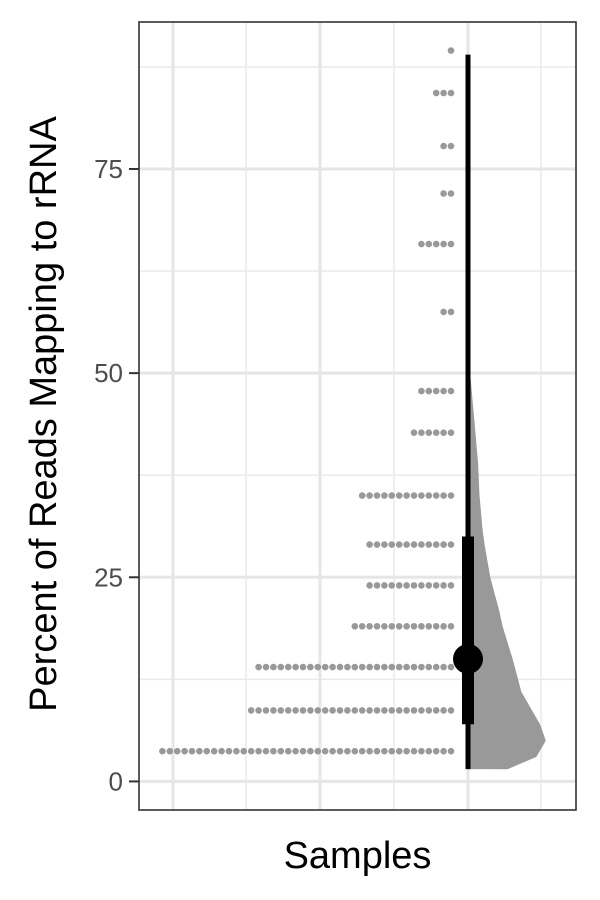  Describe the element at coordinates (116, 475) in the screenshot. I see `y-axis-ticks: 0 25 50 75` at that location.